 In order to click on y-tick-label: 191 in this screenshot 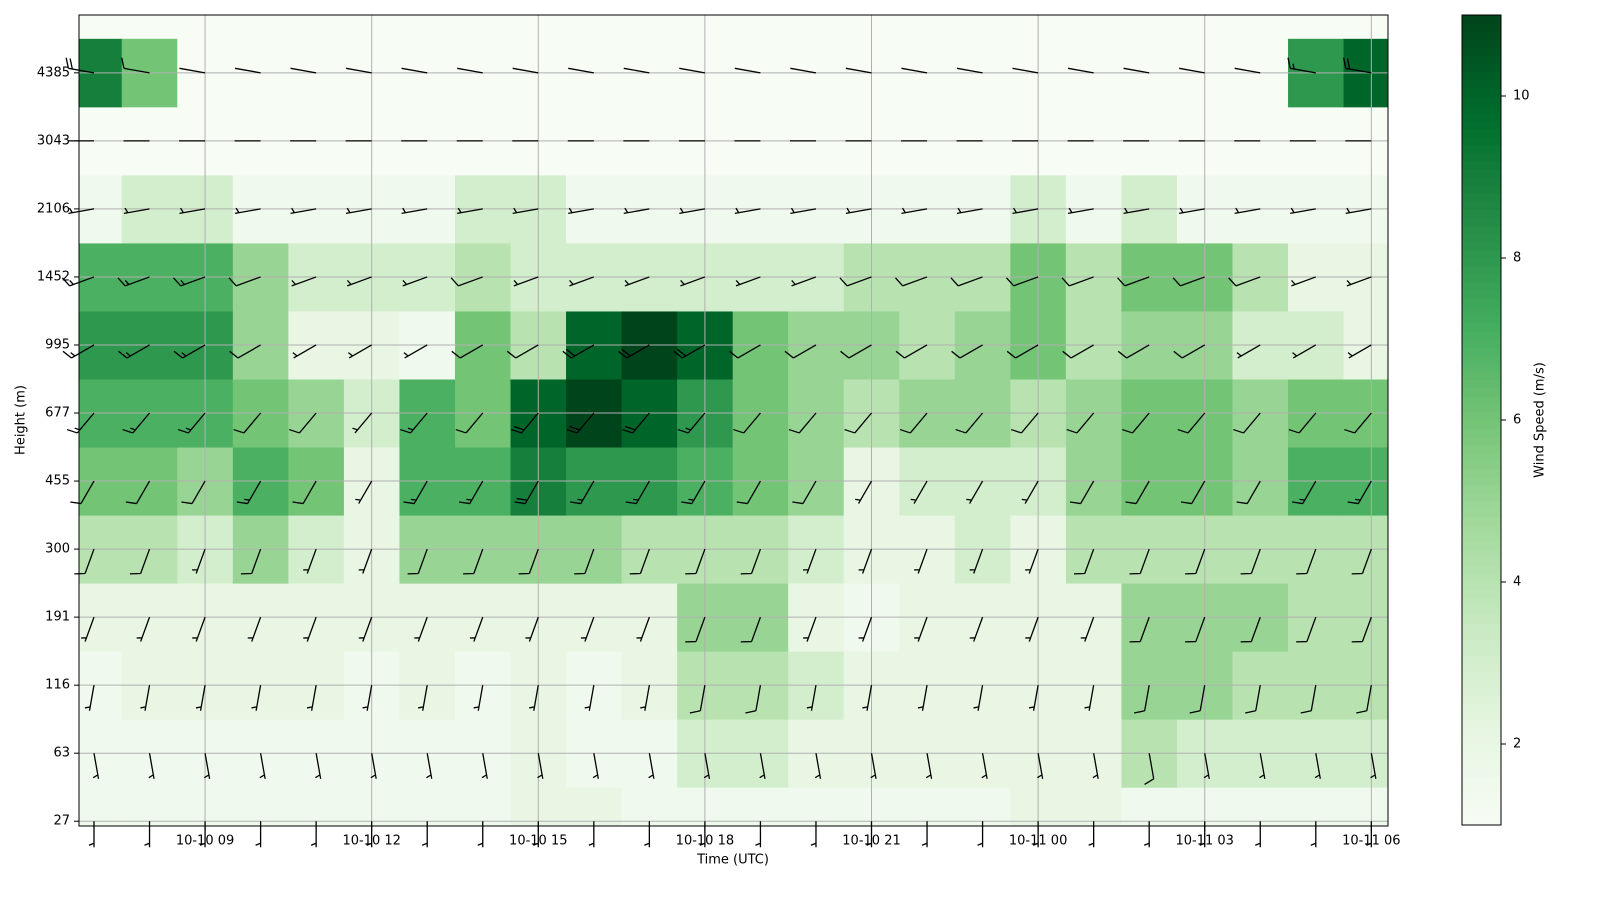, I will do `click(57, 617)`.